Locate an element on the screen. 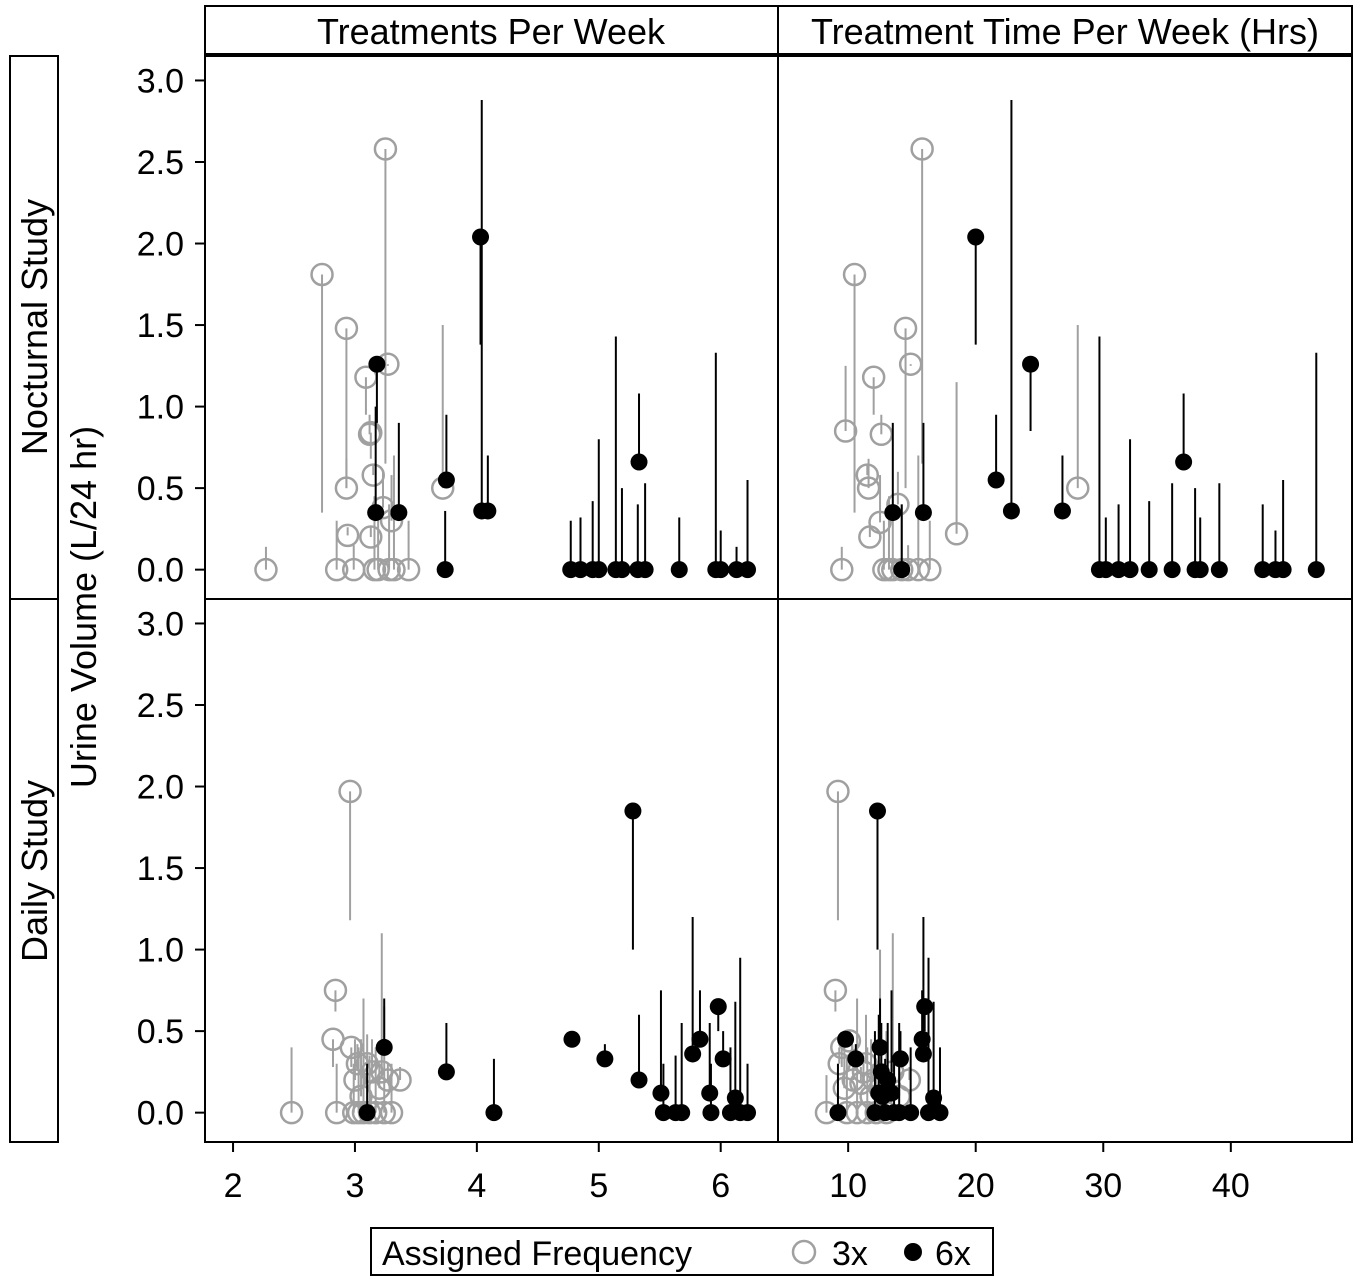 This screenshot has height=1276, width=1363. row-strip-nocturnal-study: Nocturnal Study is located at coordinates (34, 327).